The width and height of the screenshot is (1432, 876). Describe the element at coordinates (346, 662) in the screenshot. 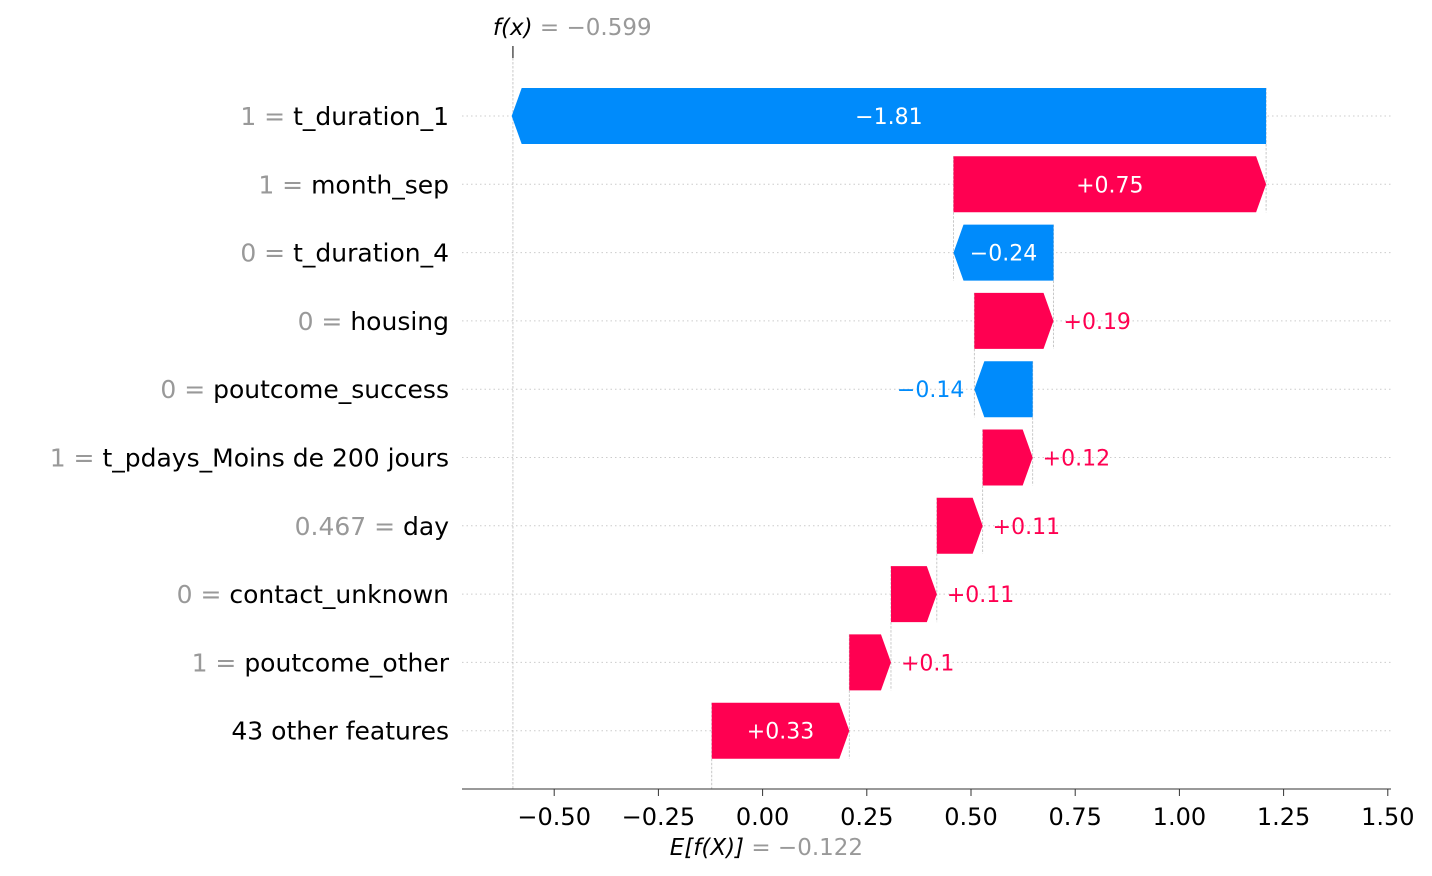

I see `feature-name: poutcome_other` at that location.